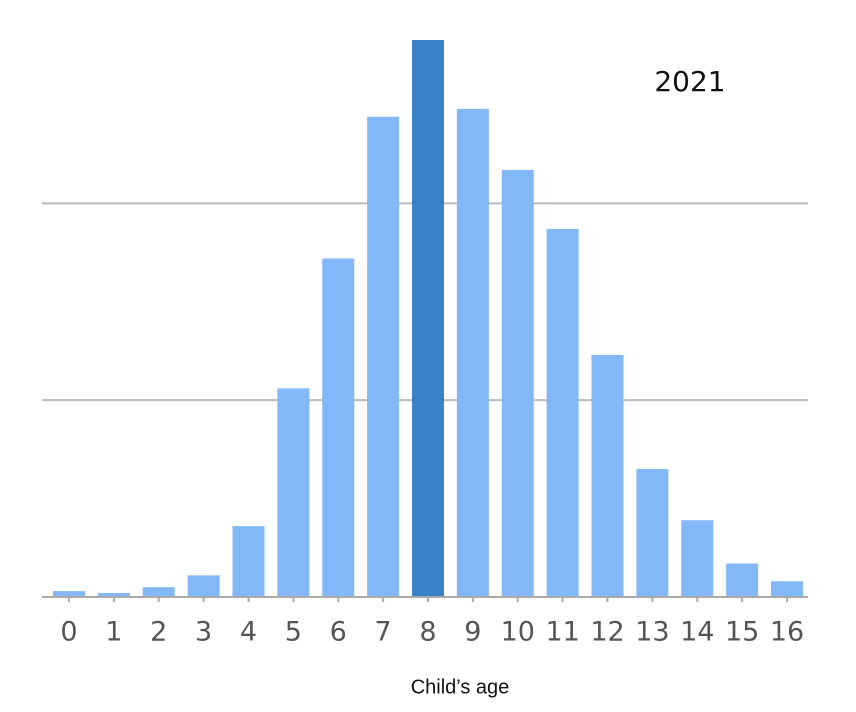 The height and width of the screenshot is (712, 856). Describe the element at coordinates (68, 632) in the screenshot. I see `x-tick-label: 0` at that location.